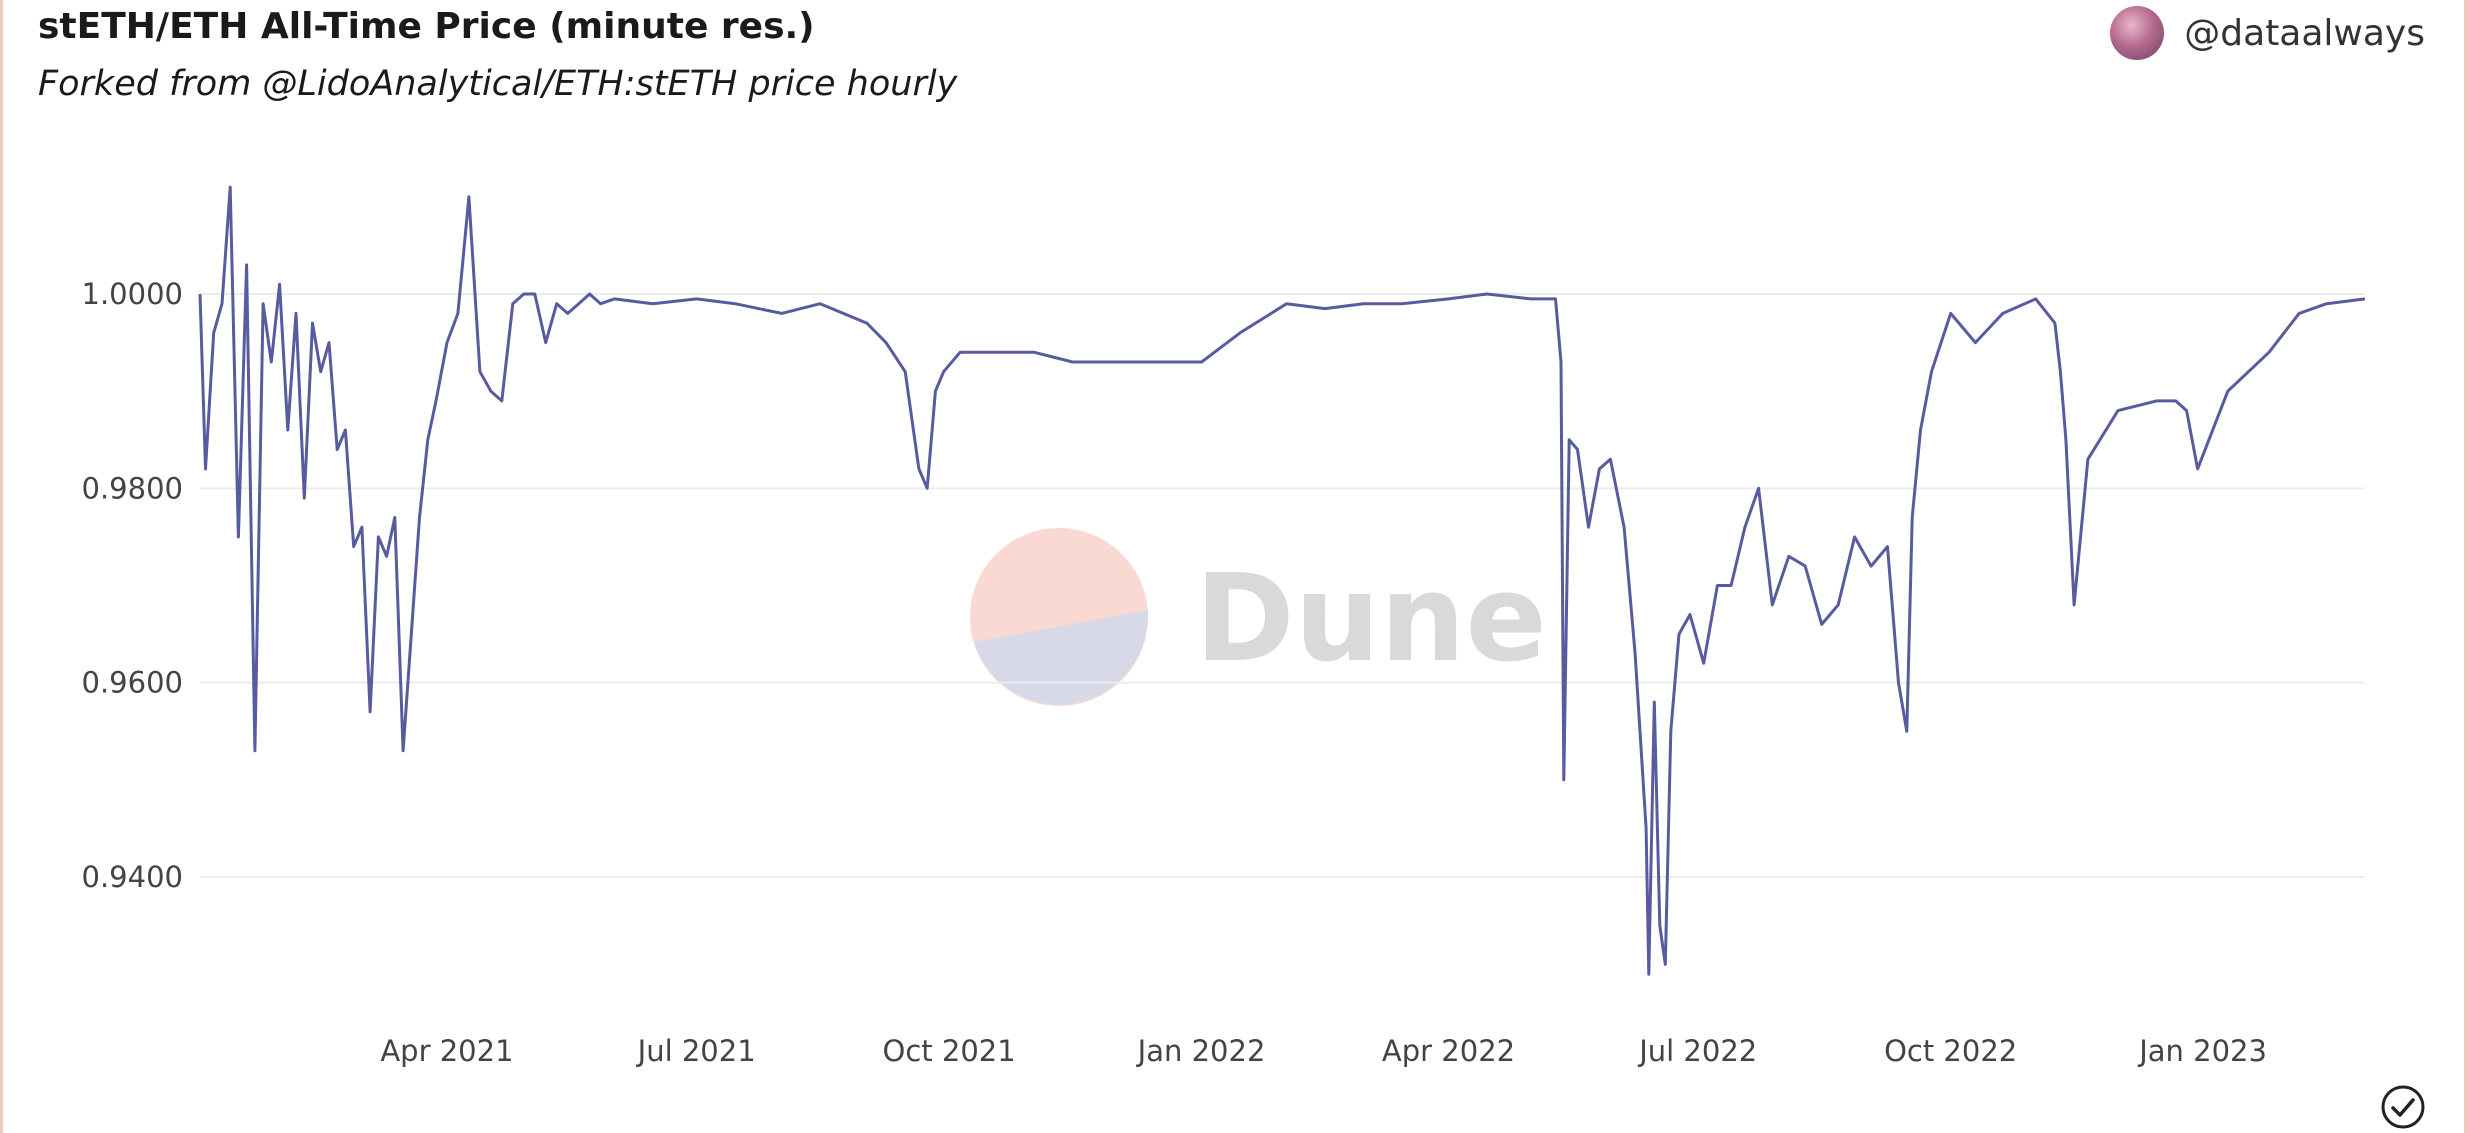 The width and height of the screenshot is (2467, 1133). I want to click on user-avatar, so click(2137, 33).